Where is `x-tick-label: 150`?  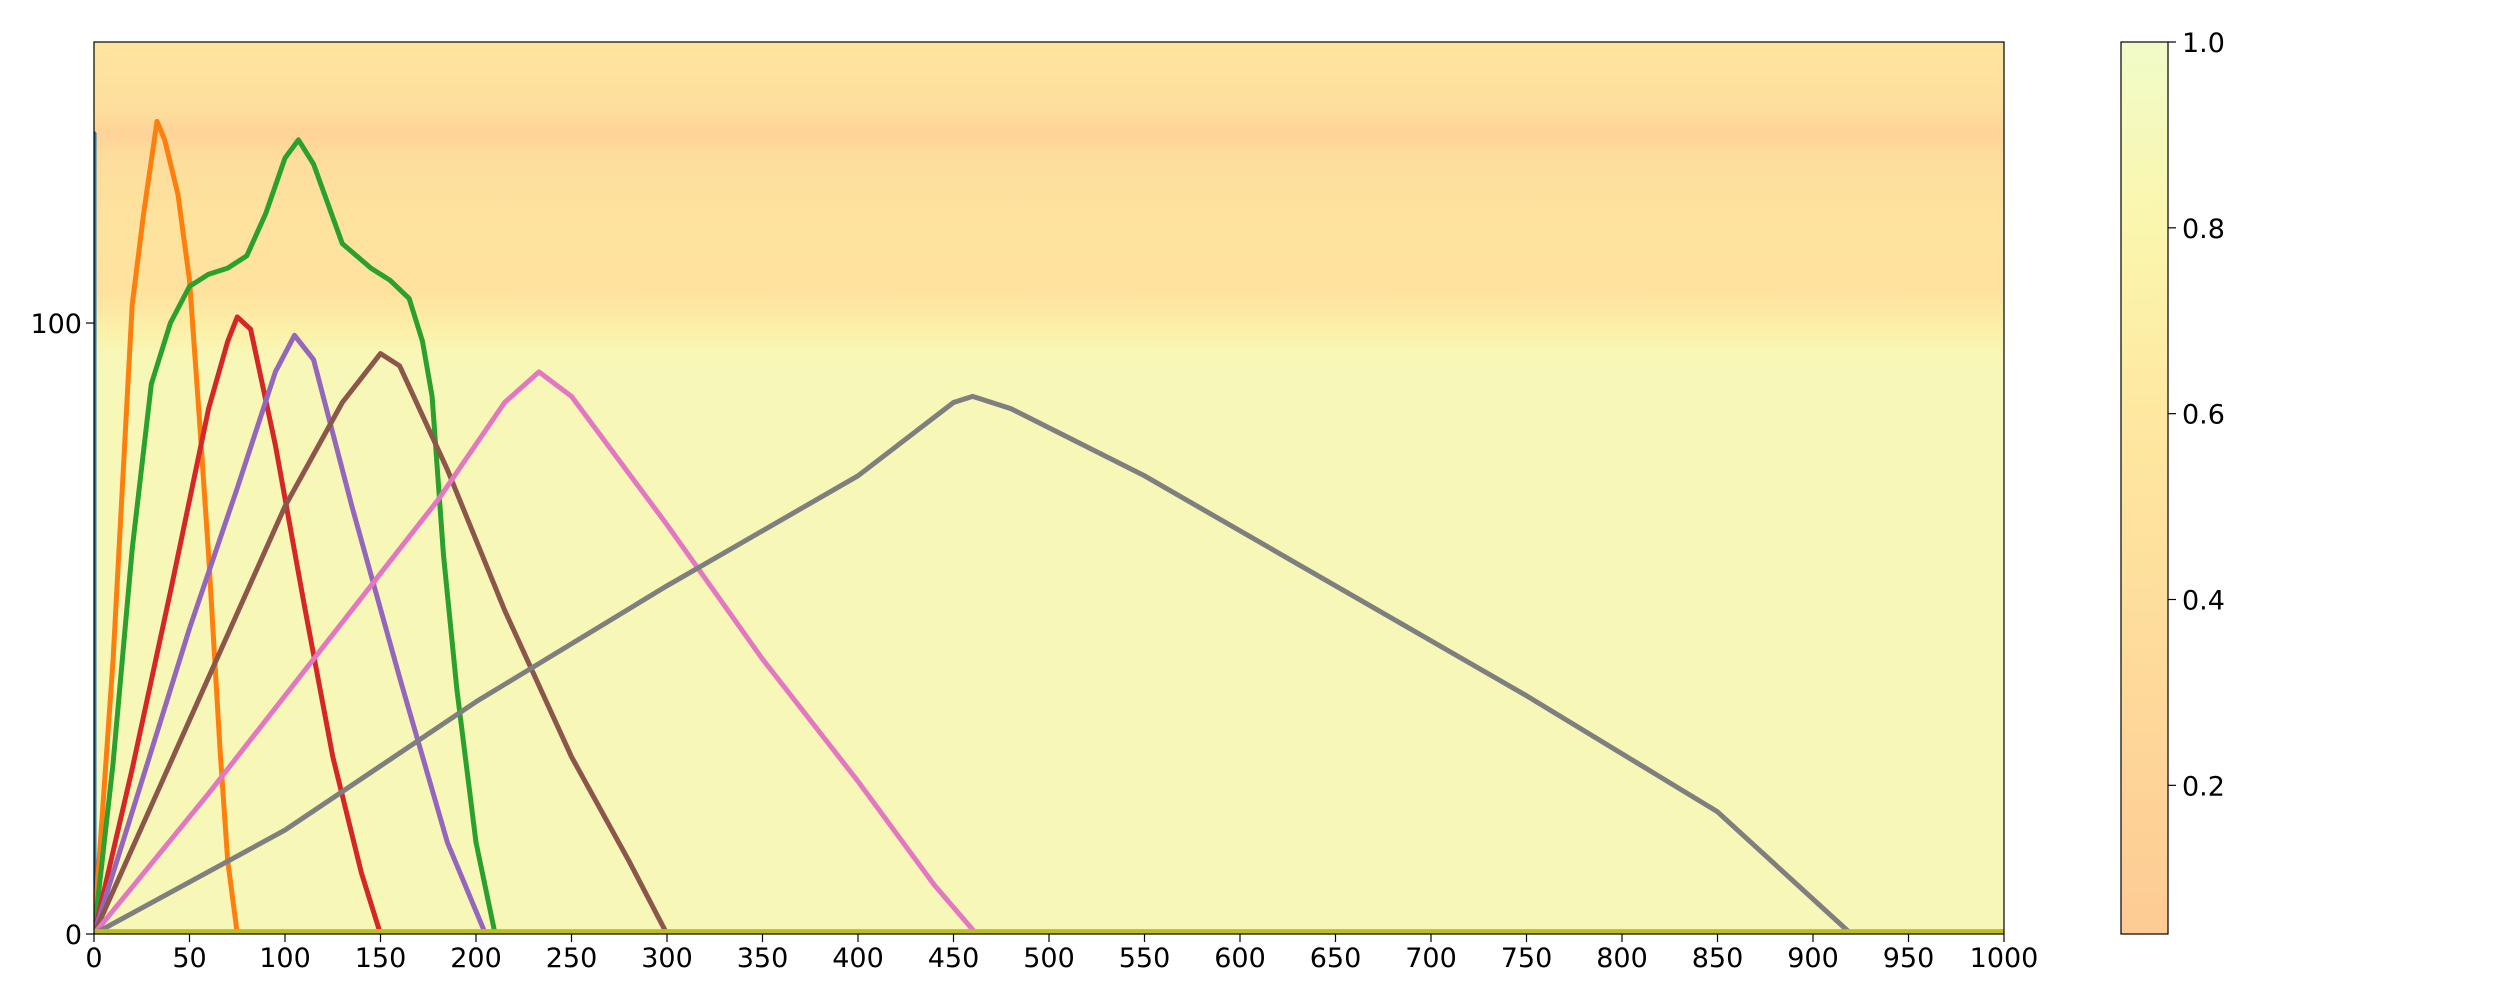
x-tick-label: 150 is located at coordinates (381, 958).